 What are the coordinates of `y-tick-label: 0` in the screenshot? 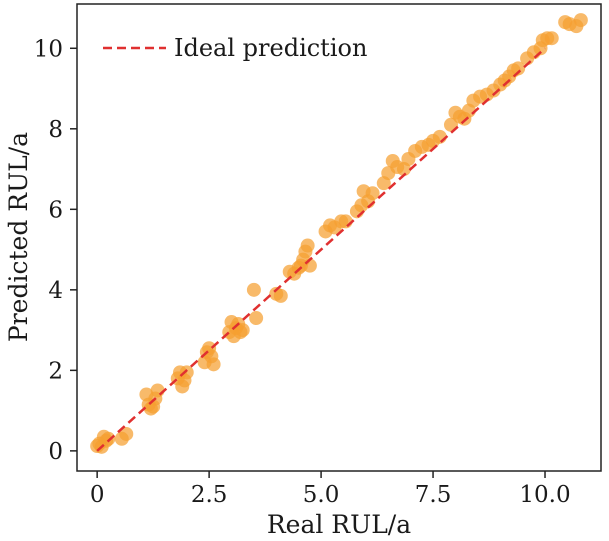 It's located at (55, 452).